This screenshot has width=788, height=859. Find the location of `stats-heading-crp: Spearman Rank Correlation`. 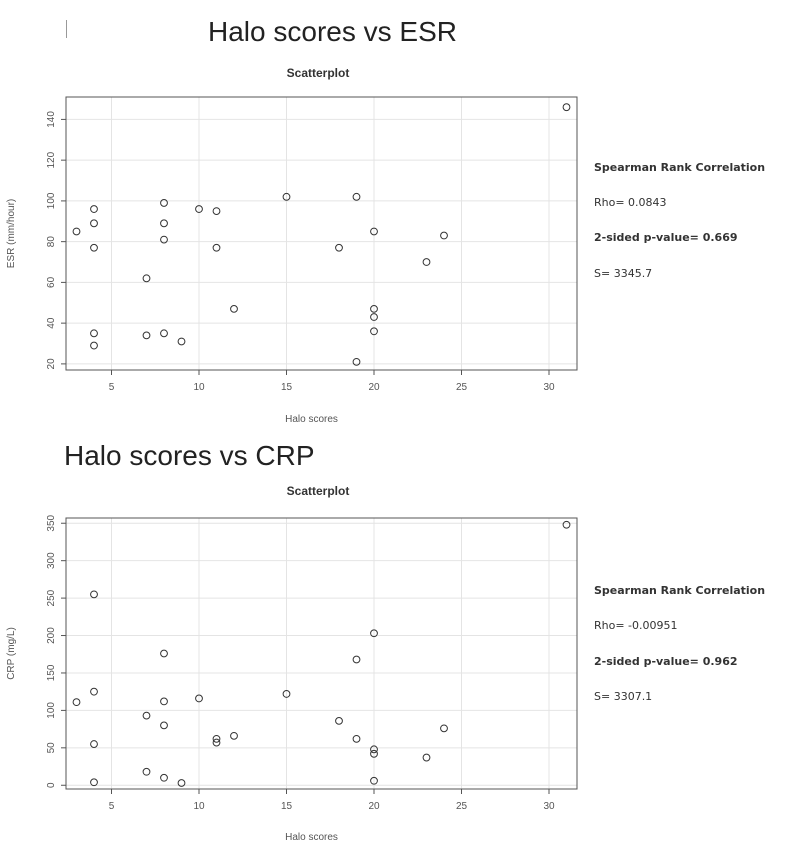

stats-heading-crp: Spearman Rank Correlation is located at coordinates (680, 590).